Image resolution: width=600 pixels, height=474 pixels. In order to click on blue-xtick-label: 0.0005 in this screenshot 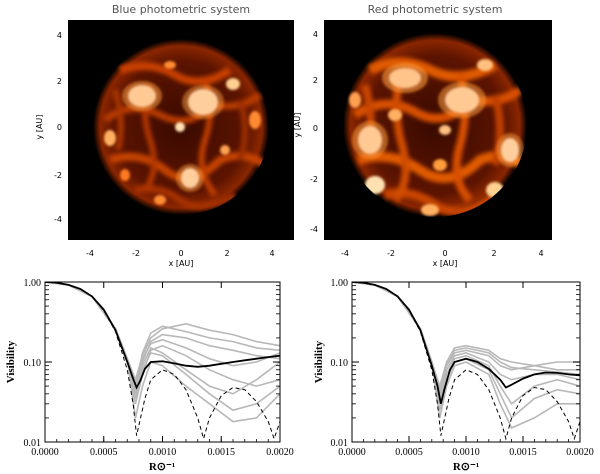, I will do `click(104, 452)`.